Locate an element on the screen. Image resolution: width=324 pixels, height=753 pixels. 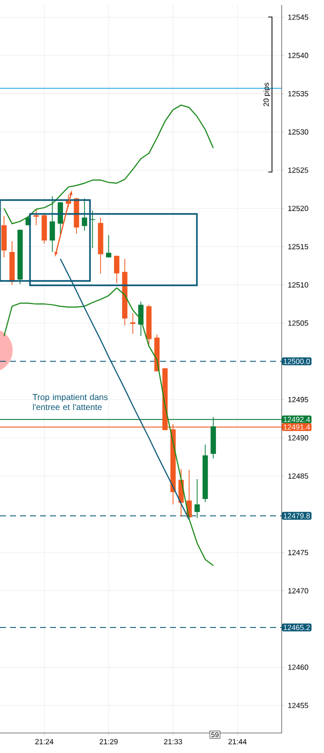
line-series is located at coordinates (108, 164).